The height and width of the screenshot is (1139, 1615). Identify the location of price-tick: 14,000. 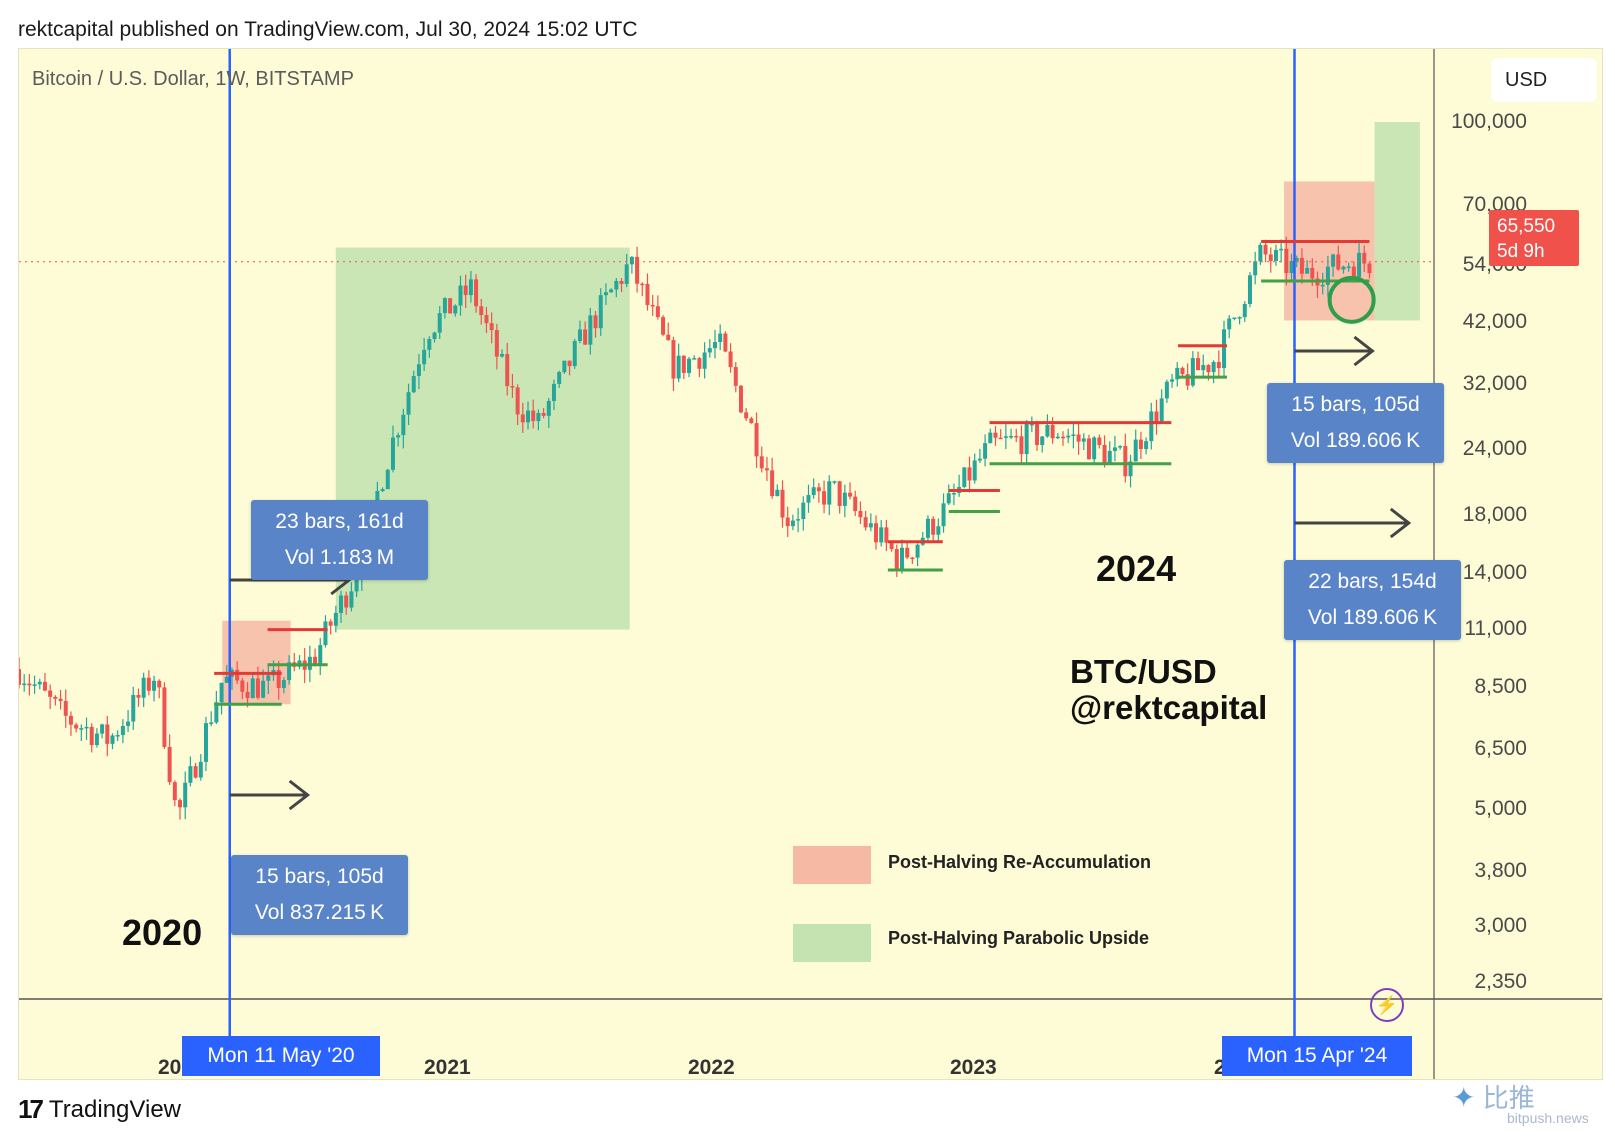
(1494, 572).